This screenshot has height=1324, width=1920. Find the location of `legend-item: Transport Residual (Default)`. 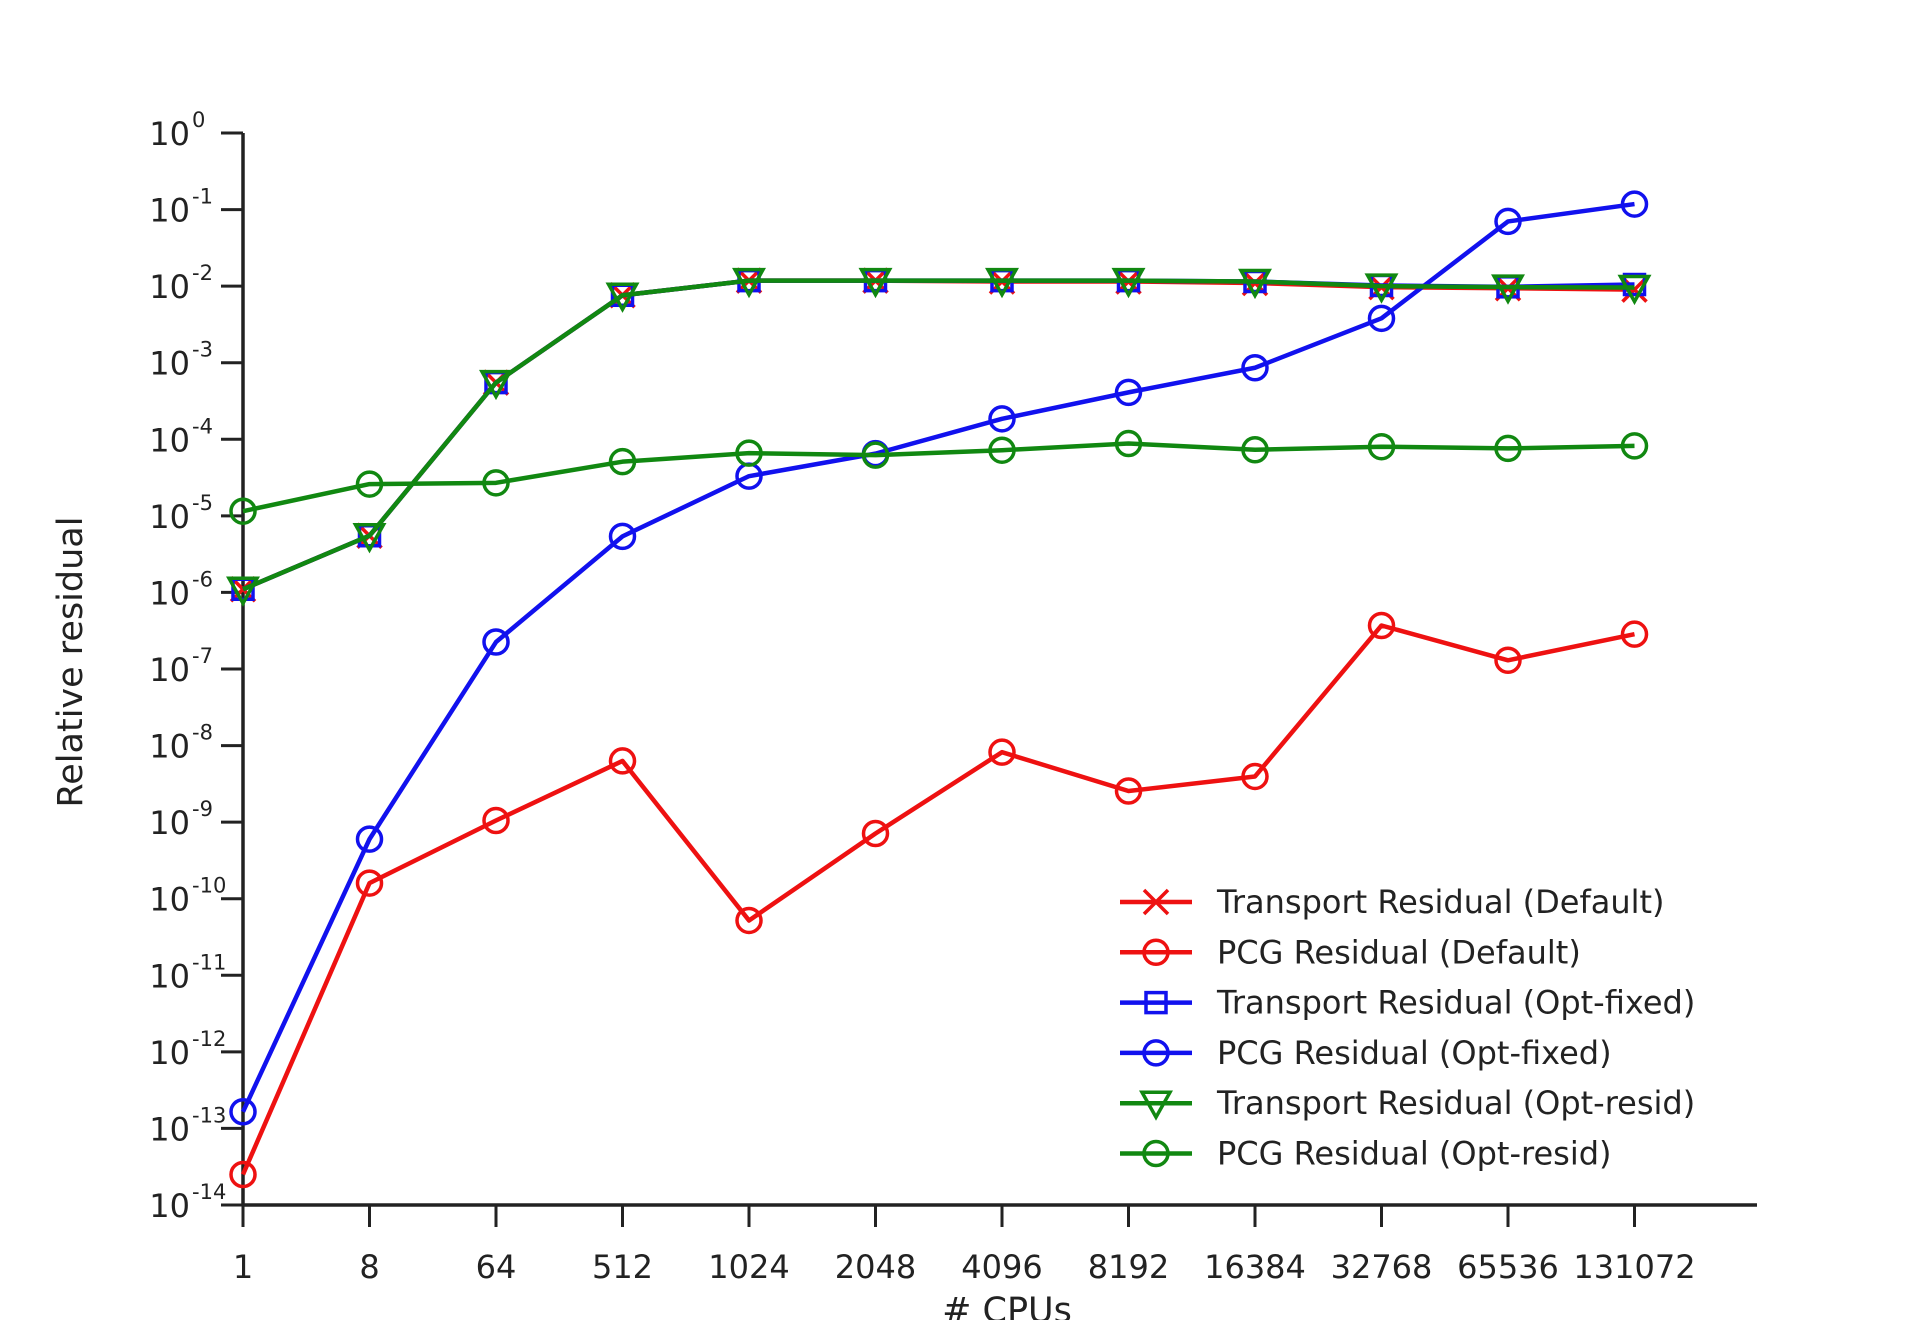

legend-item: Transport Residual (Default) is located at coordinates (1392, 902).